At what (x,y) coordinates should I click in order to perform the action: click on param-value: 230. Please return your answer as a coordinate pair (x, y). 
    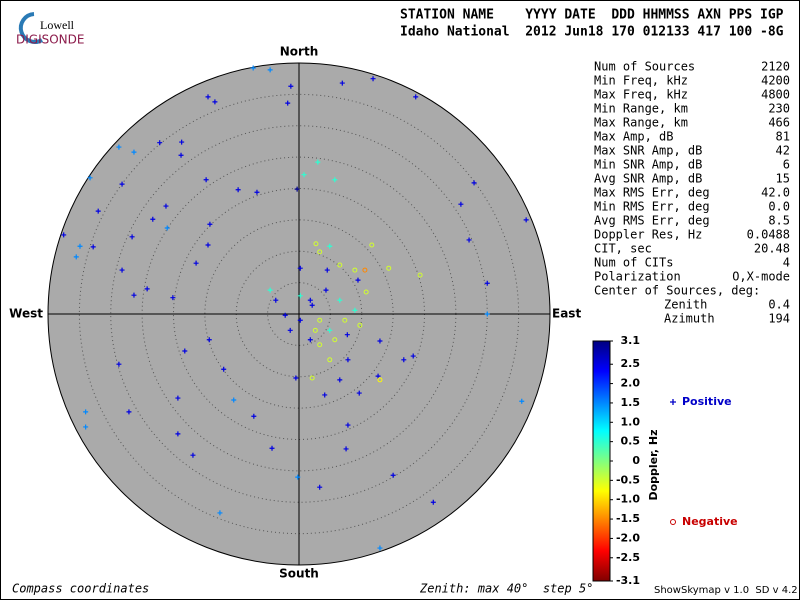
    Looking at the image, I should click on (779, 109).